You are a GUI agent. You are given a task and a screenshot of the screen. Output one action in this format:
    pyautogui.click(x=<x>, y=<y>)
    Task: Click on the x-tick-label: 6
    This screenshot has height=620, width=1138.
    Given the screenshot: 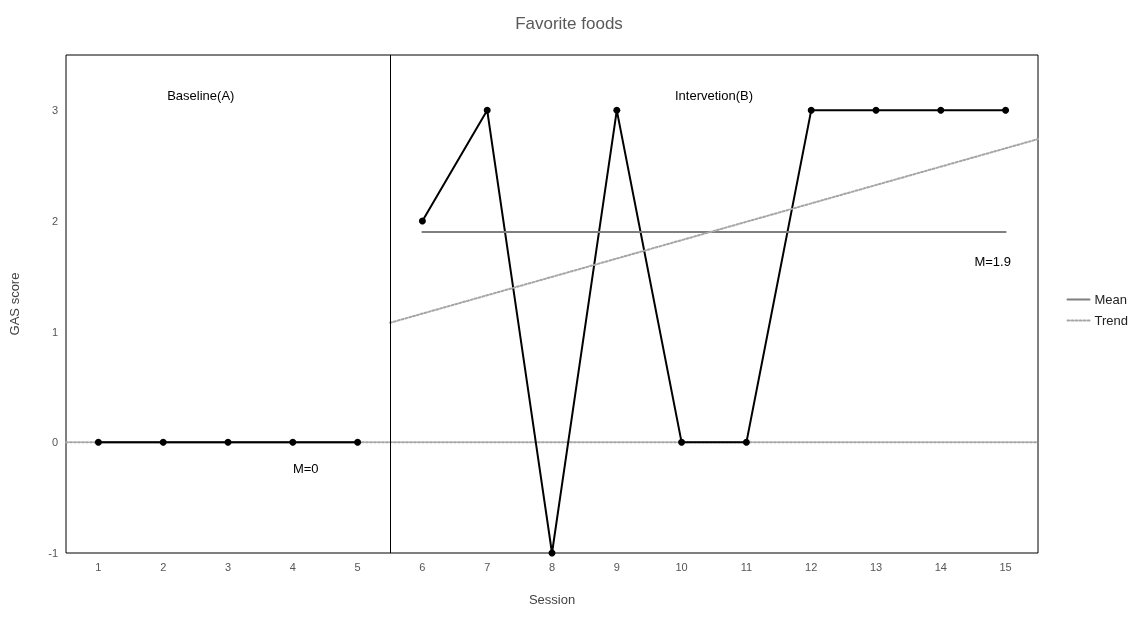 What is the action you would take?
    pyautogui.click(x=422, y=566)
    